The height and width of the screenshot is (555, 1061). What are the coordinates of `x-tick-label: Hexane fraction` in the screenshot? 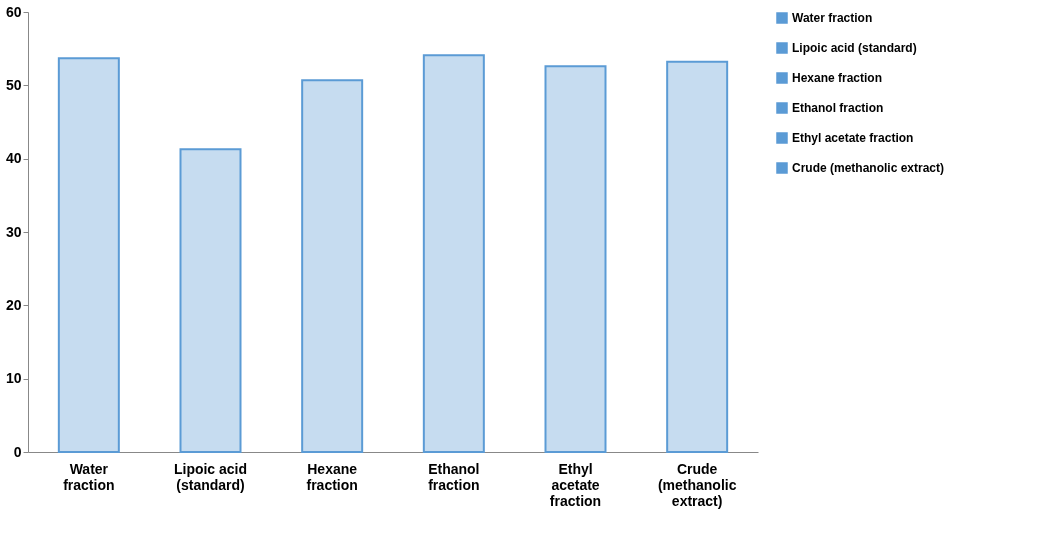 It's located at (332, 476).